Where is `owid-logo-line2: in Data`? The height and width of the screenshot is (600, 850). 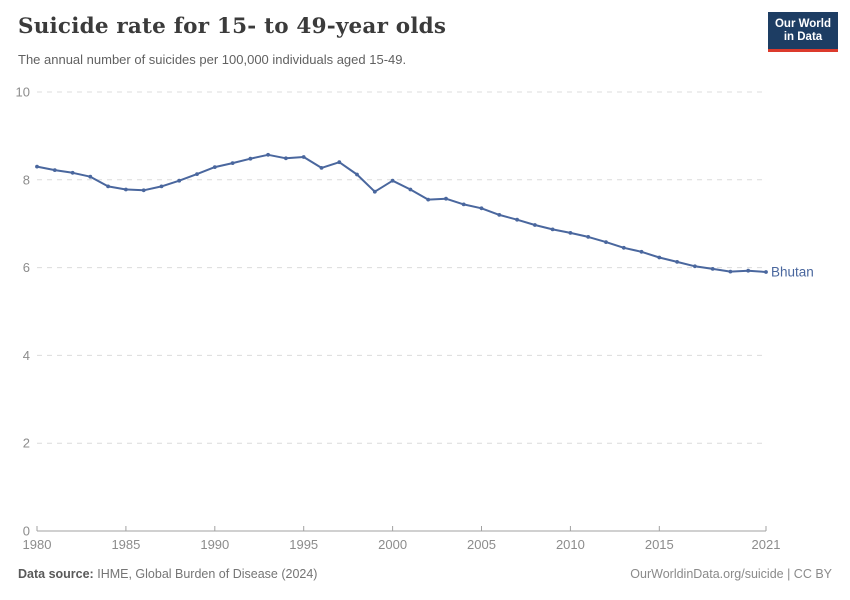 owid-logo-line2: in Data is located at coordinates (803, 36).